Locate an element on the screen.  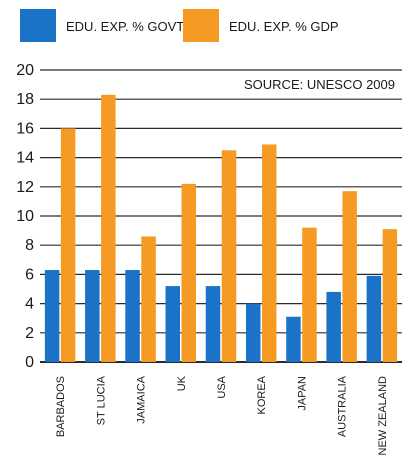
x-tick-label: JAMAICA is located at coordinates (142, 399).